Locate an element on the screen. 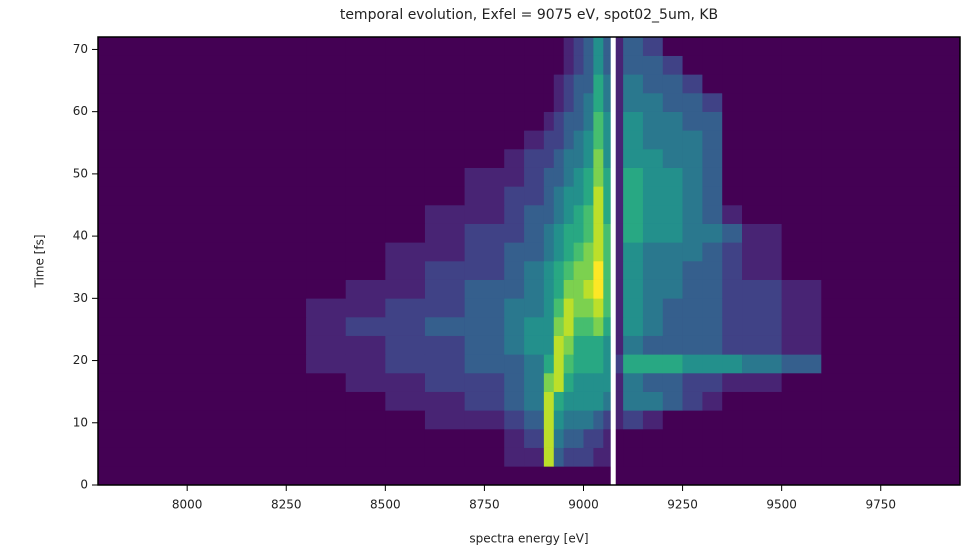 The image size is (964, 553). x-tick-label: 9750 is located at coordinates (880, 505).